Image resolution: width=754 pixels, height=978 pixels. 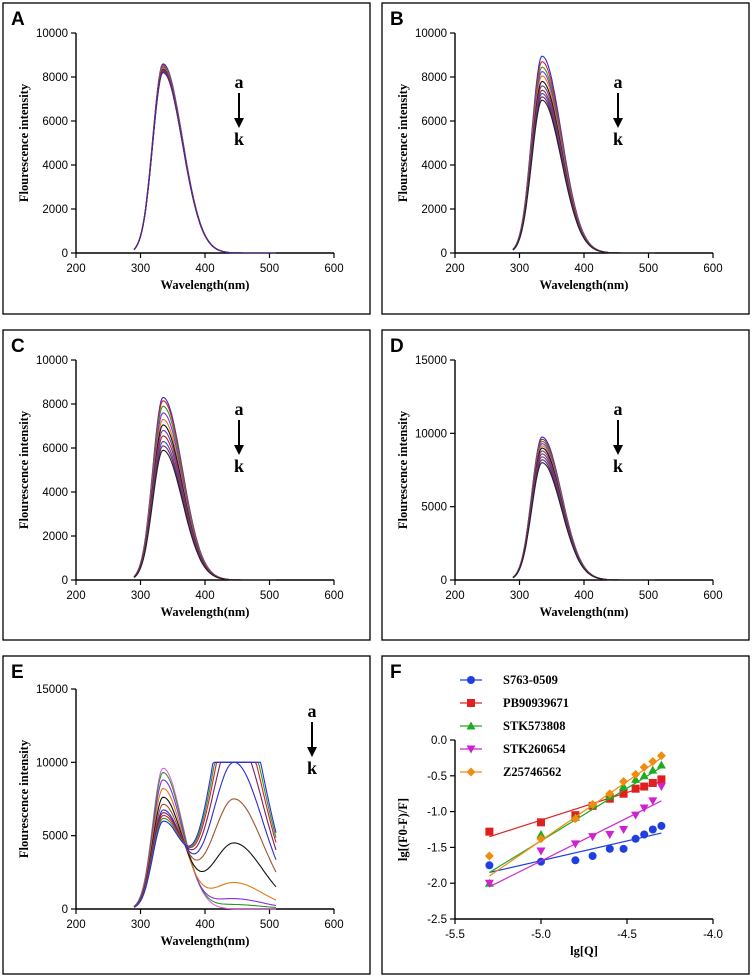 I want to click on panel-d-letter: D, so click(x=397, y=346).